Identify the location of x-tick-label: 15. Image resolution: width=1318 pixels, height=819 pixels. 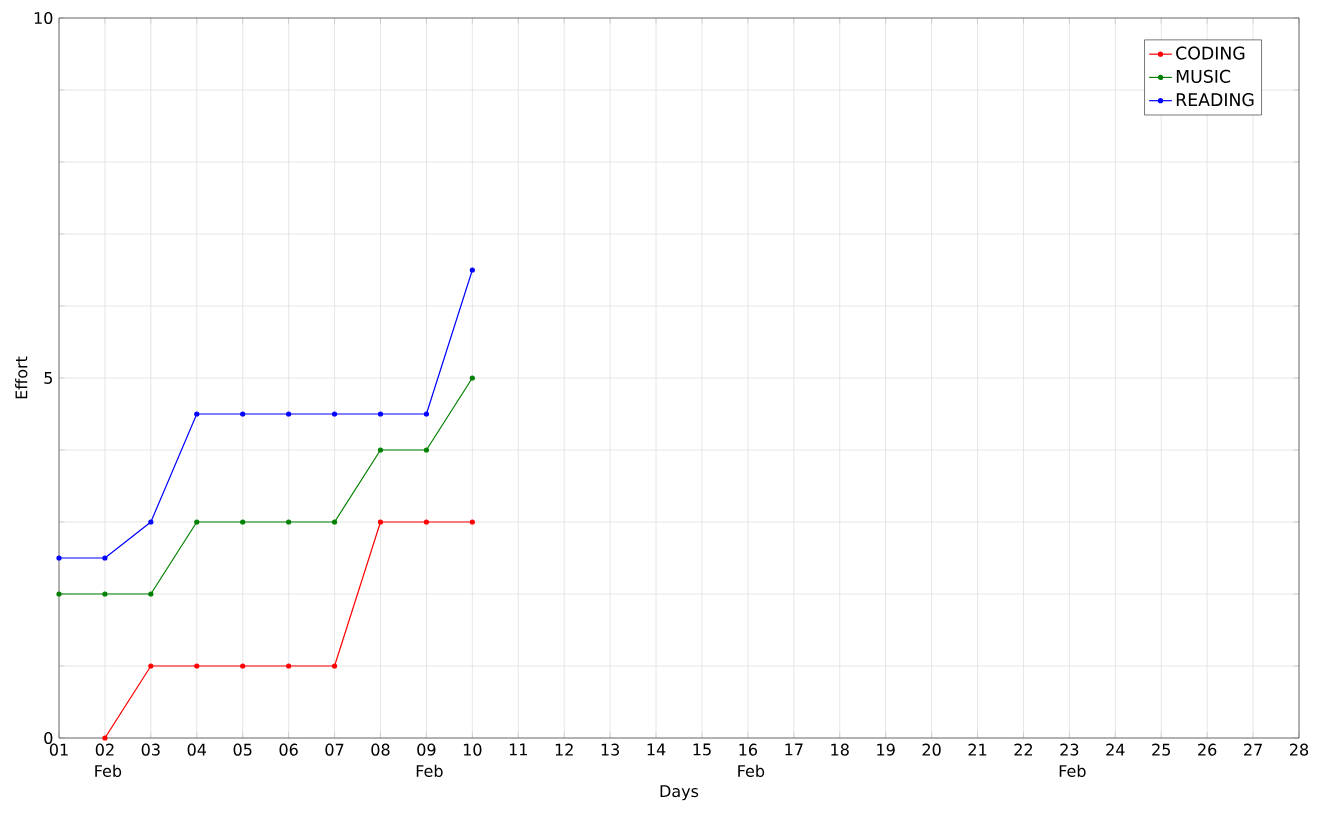
(702, 749).